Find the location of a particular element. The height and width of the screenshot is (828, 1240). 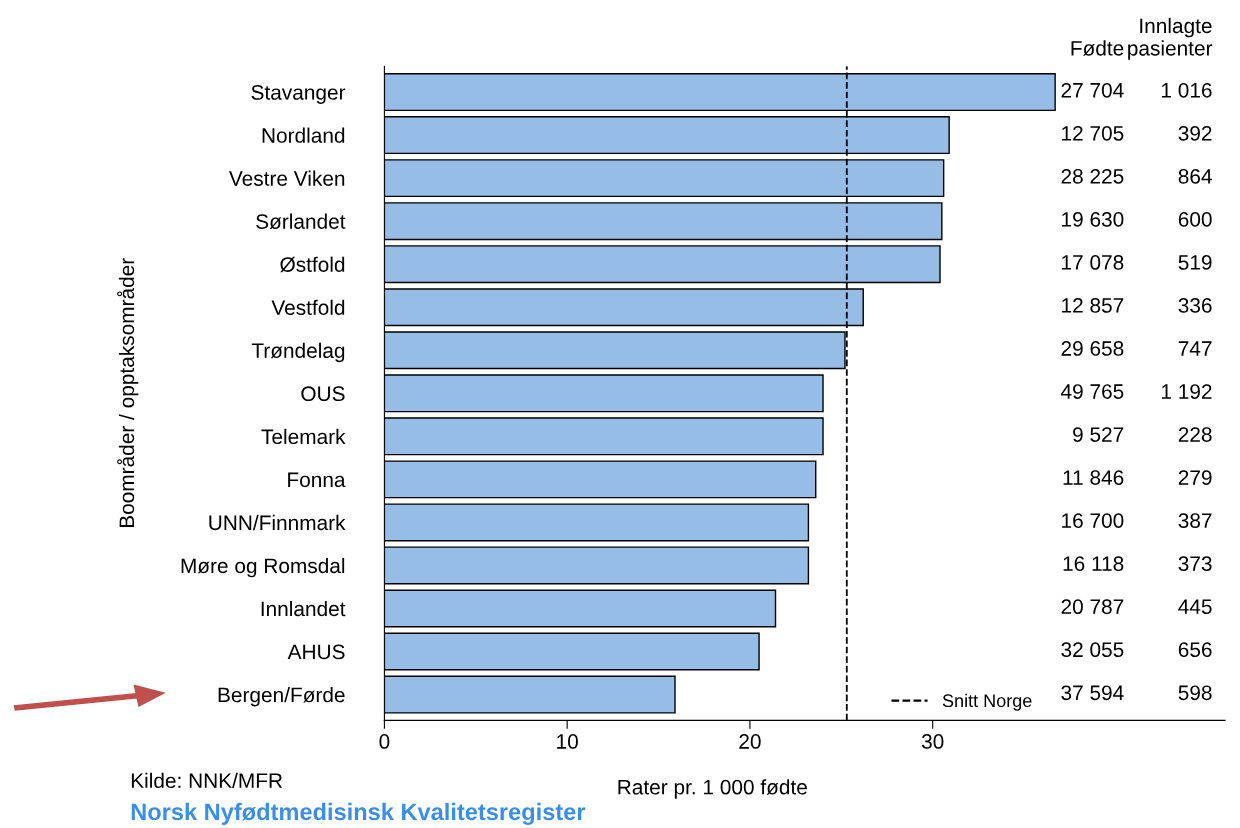

annotation: 11 846 is located at coordinates (1093, 477).